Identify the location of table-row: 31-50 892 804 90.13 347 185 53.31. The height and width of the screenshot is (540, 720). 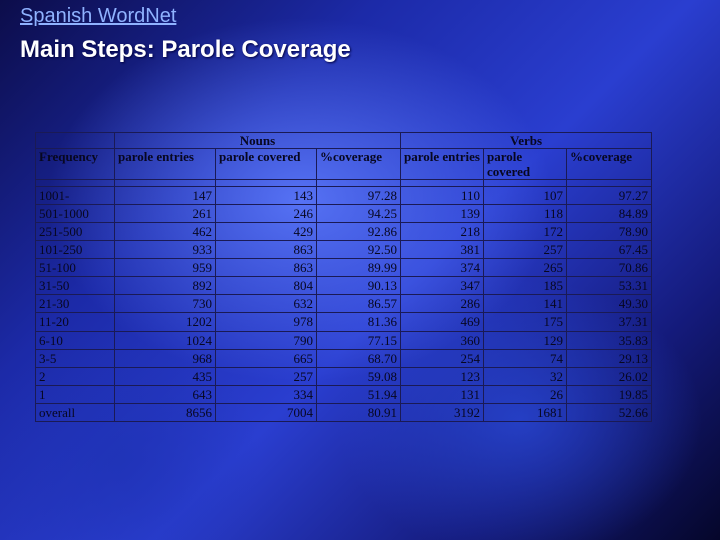
(344, 286).